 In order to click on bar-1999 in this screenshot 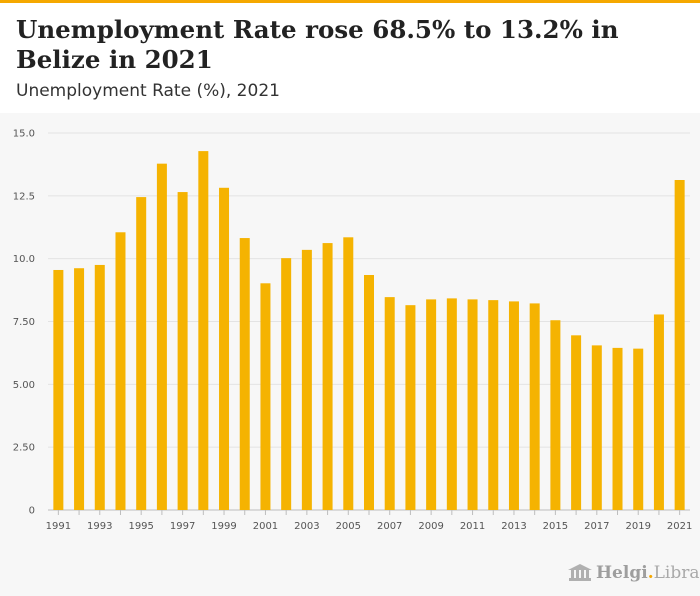, I will do `click(224, 349)`.